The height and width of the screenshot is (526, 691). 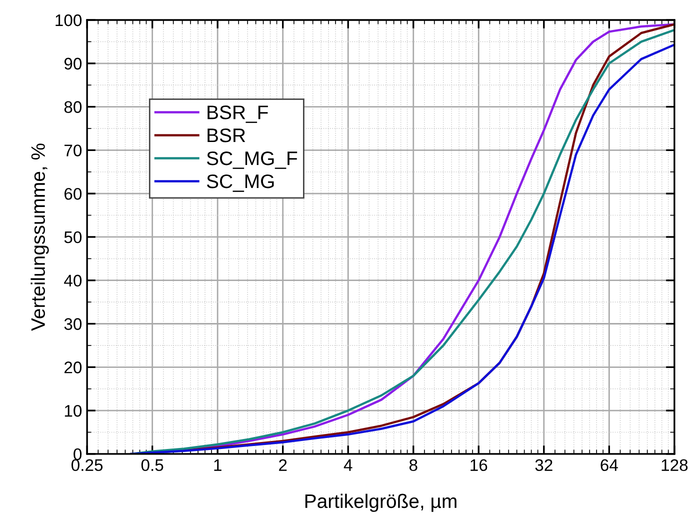 What do you see at coordinates (78, 454) in the screenshot?
I see `y-tick-label: 0` at bounding box center [78, 454].